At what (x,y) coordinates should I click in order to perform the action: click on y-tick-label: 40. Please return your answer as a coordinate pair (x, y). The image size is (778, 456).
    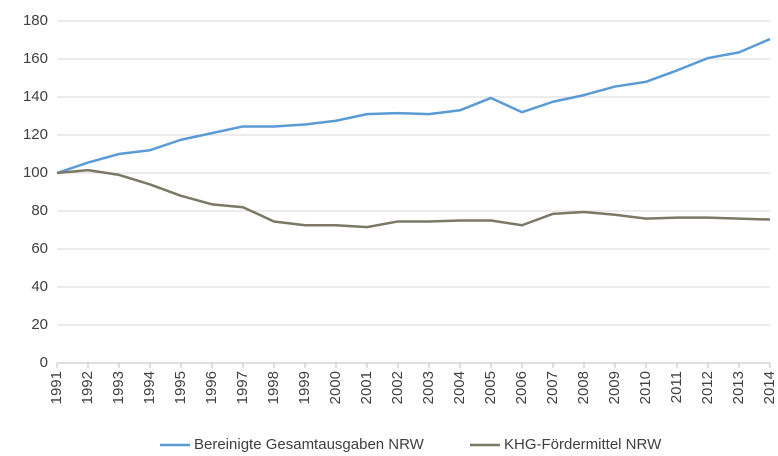
    Looking at the image, I should click on (39, 286).